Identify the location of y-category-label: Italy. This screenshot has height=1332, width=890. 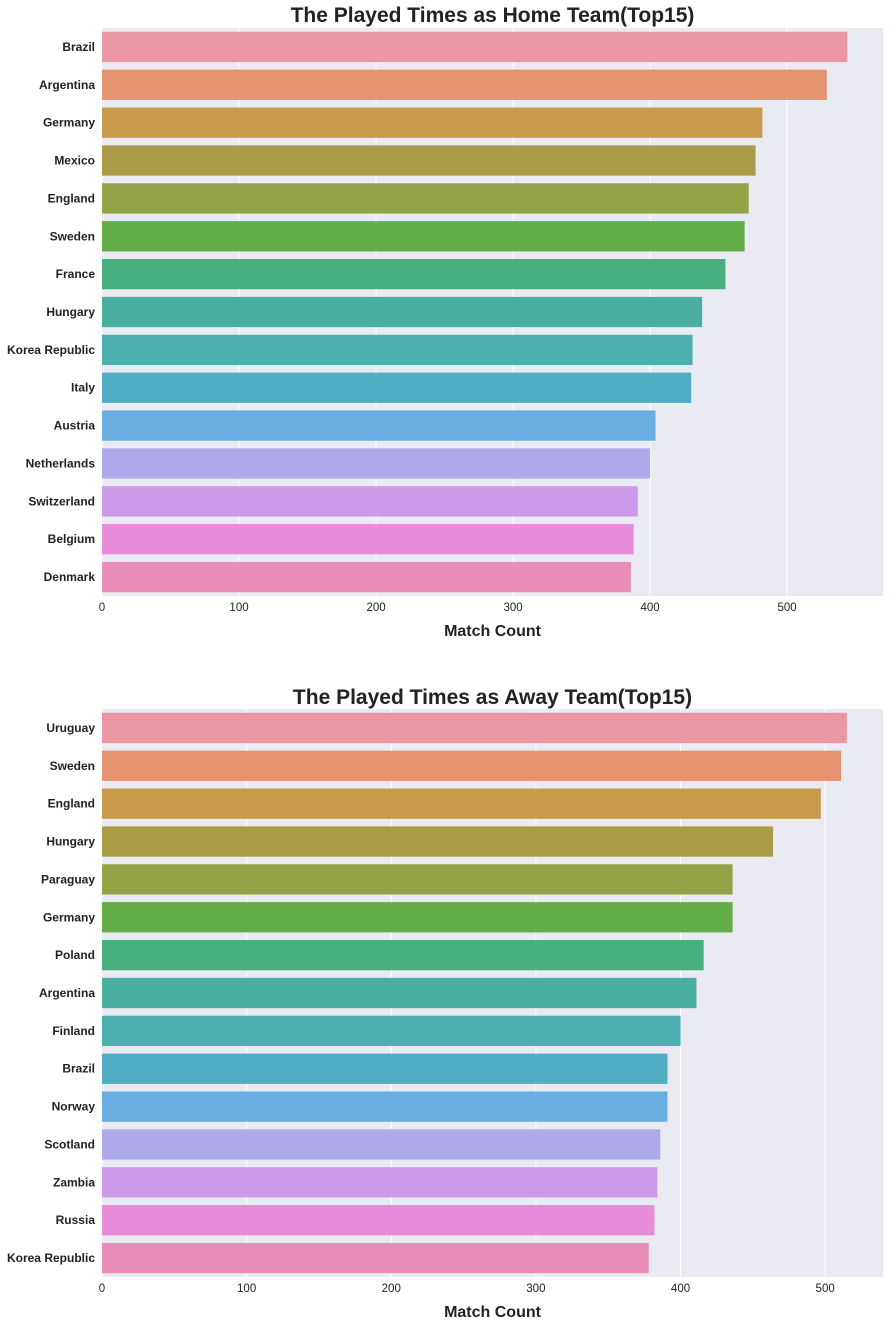
(83, 388).